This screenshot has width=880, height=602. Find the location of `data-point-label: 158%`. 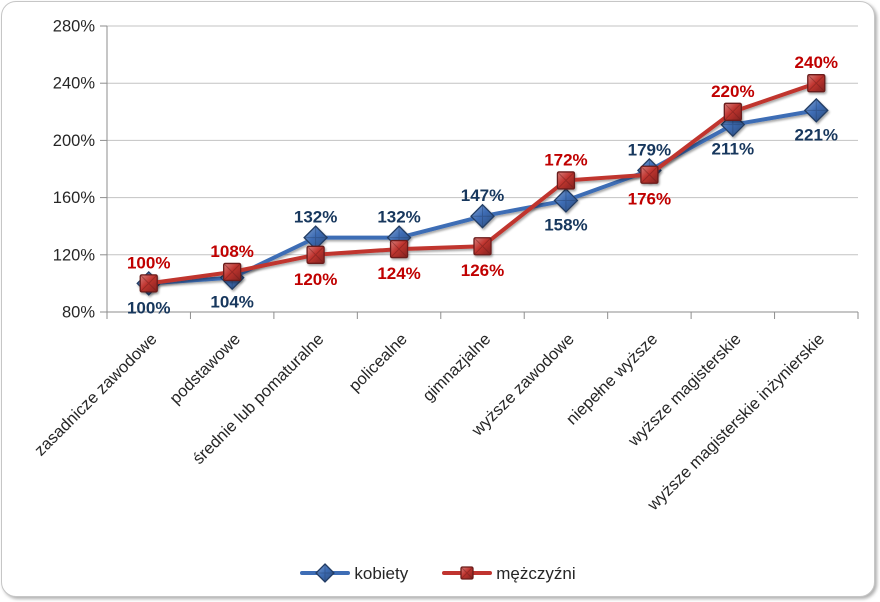

data-point-label: 158% is located at coordinates (565, 224).